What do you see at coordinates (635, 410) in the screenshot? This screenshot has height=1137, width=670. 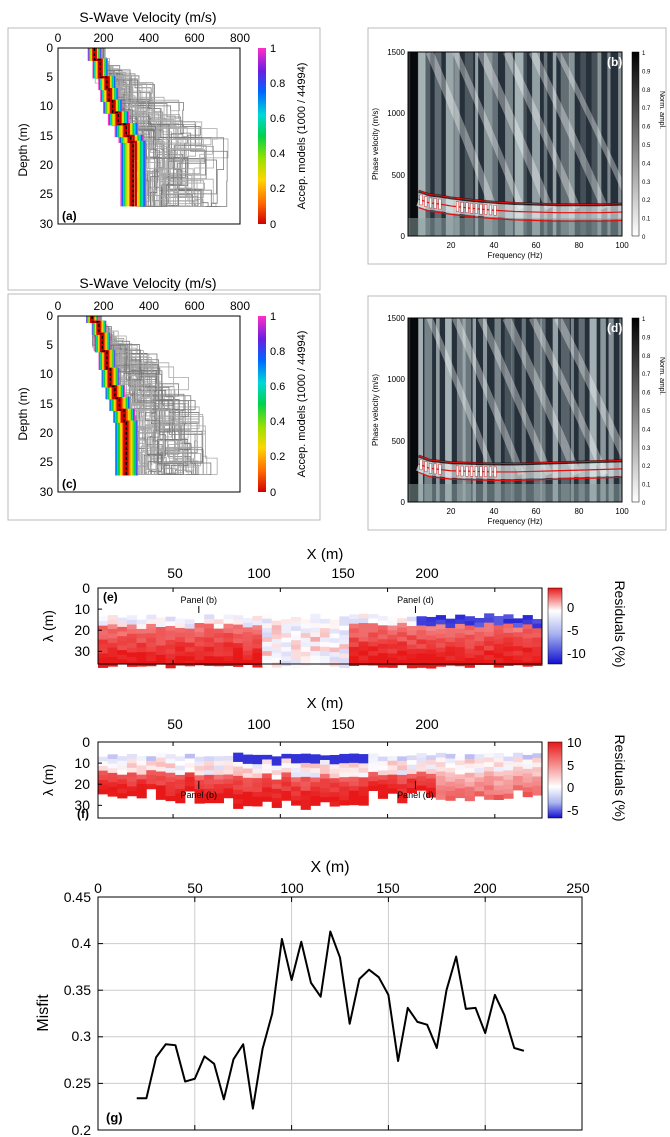 I see `panel-d-colorbar` at bounding box center [635, 410].